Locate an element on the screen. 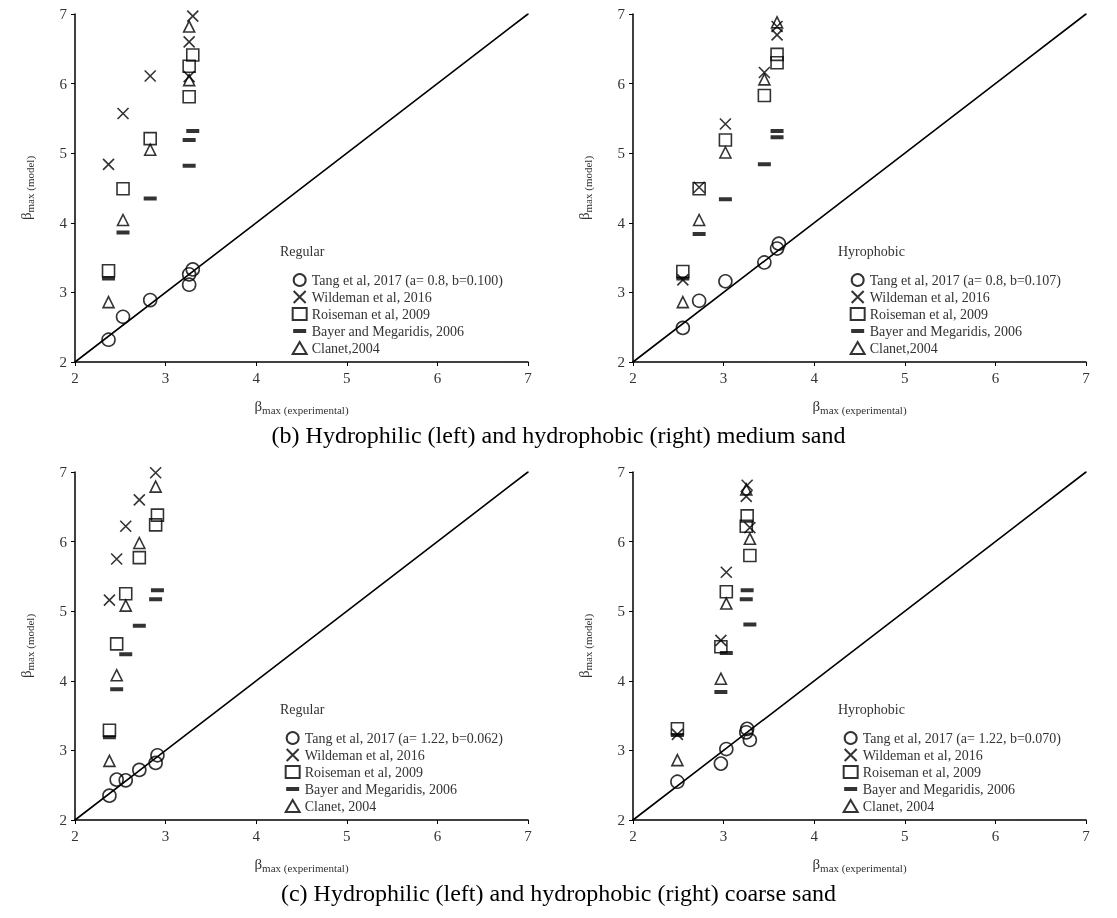 The width and height of the screenshot is (1117, 918). text: (b) Hydrophilic (left) and hydrophobic (right) medium sand is located at coordinates (558, 435).